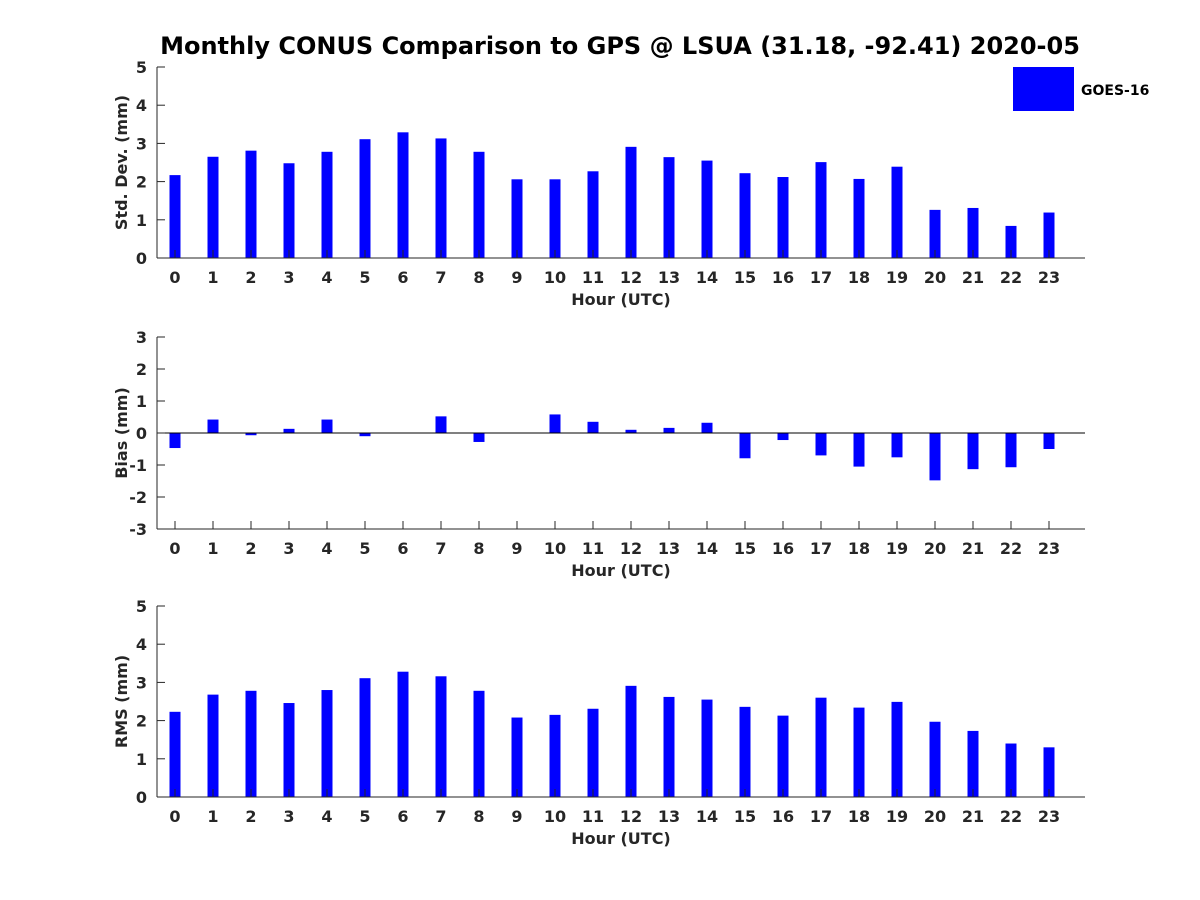 Image resolution: width=1200 pixels, height=900 pixels. What do you see at coordinates (821, 816) in the screenshot?
I see `rms-xtick-label: 17` at bounding box center [821, 816].